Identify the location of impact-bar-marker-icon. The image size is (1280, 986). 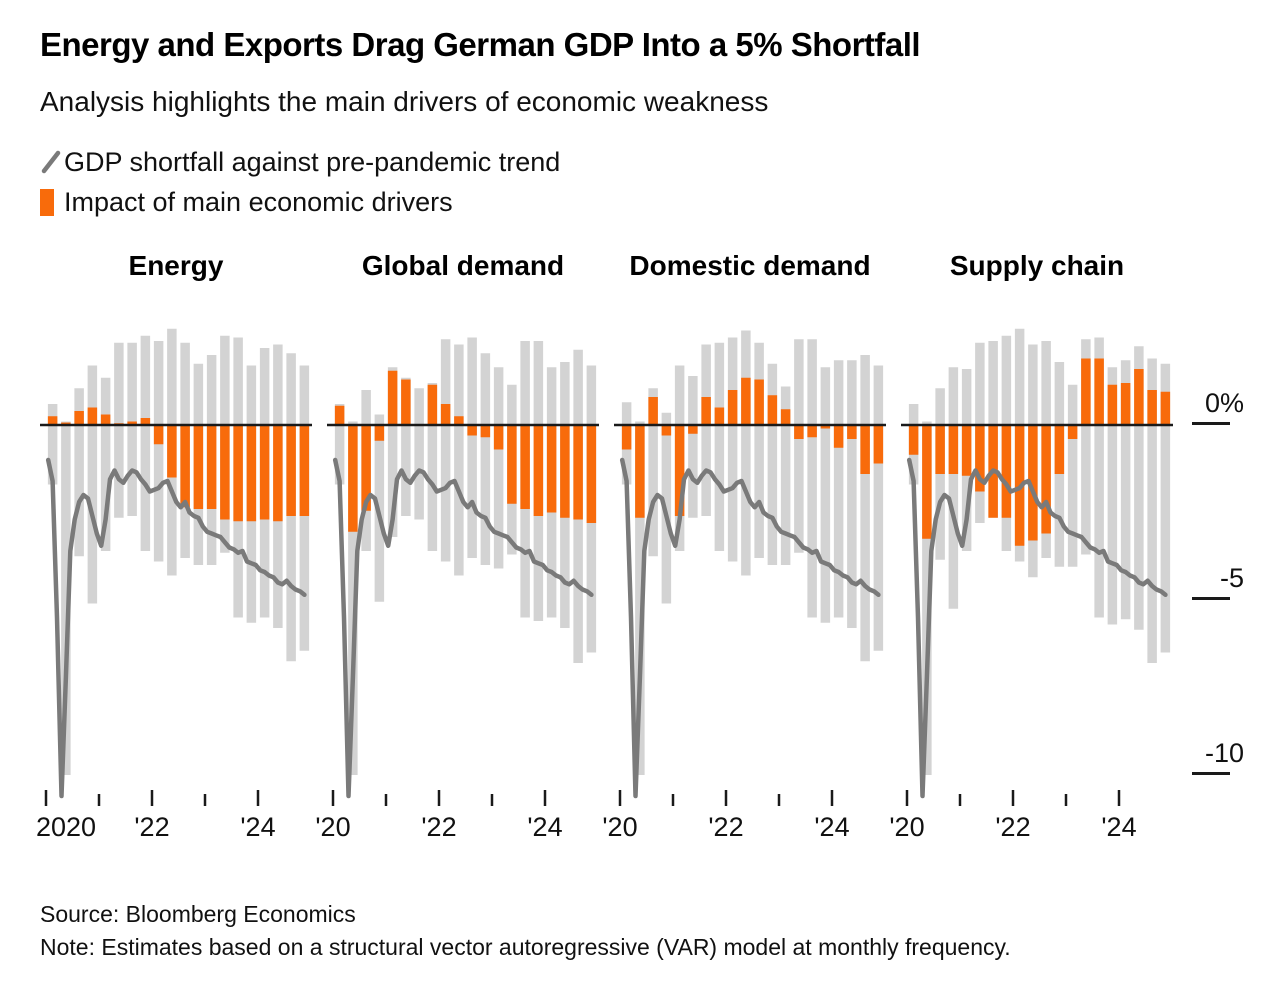
(52, 202).